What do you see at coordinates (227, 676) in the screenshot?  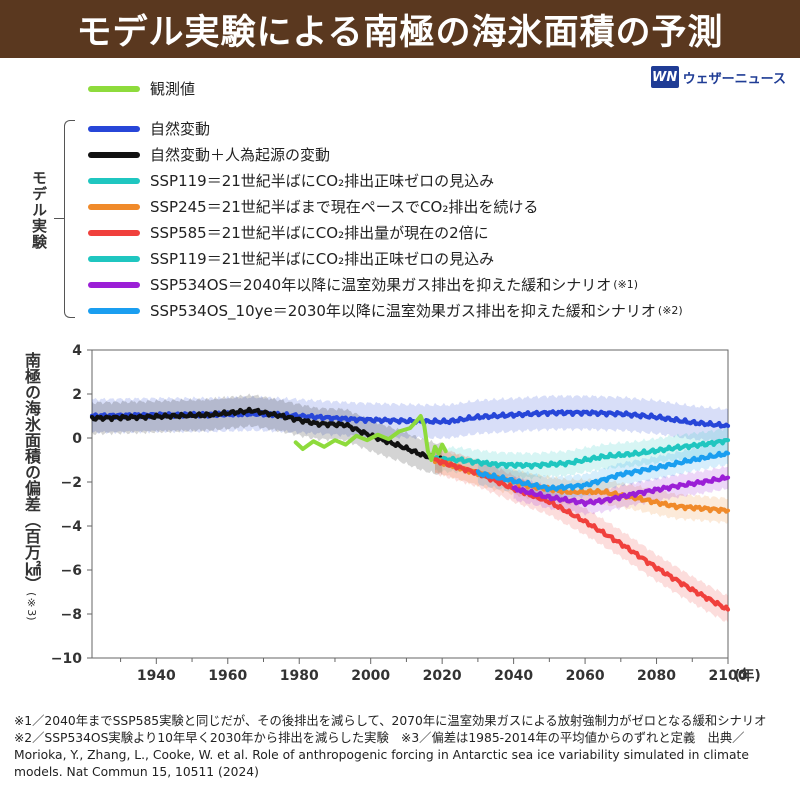 I see `x-tick-label: 1960` at bounding box center [227, 676].